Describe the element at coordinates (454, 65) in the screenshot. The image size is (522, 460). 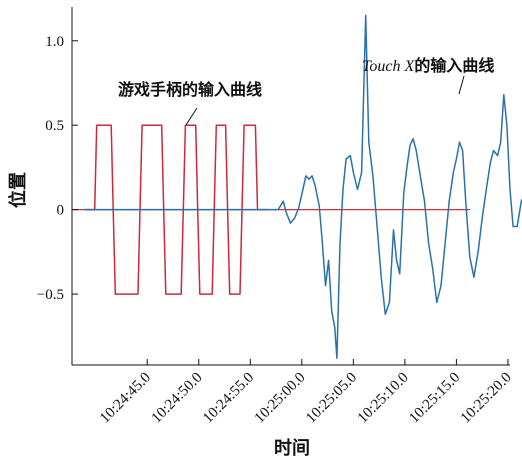
I see `annotation-touchx-rest: 的输入曲线` at that location.